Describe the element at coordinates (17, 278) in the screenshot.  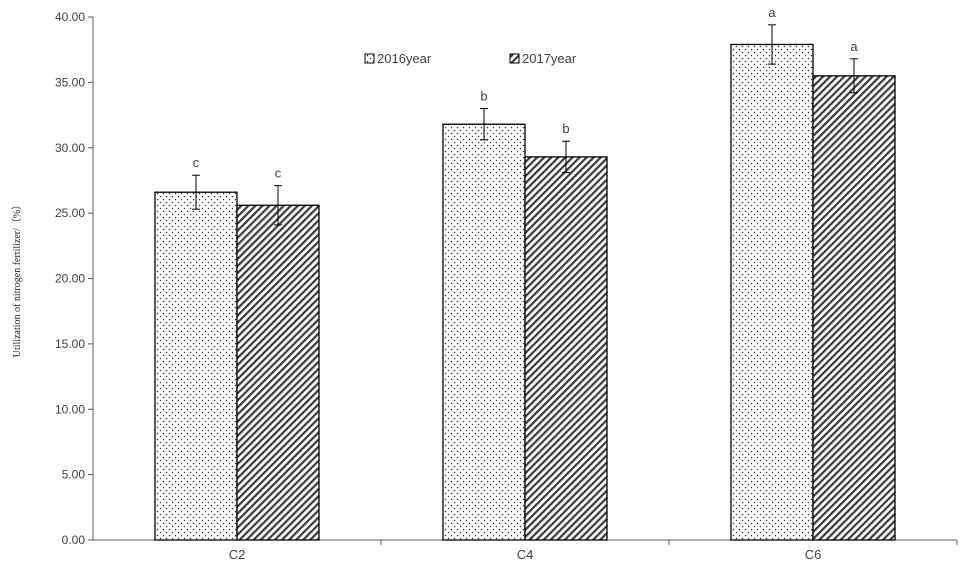
I see `y-axis-title: Utilization of nitrogen fertilizer/（%）` at that location.